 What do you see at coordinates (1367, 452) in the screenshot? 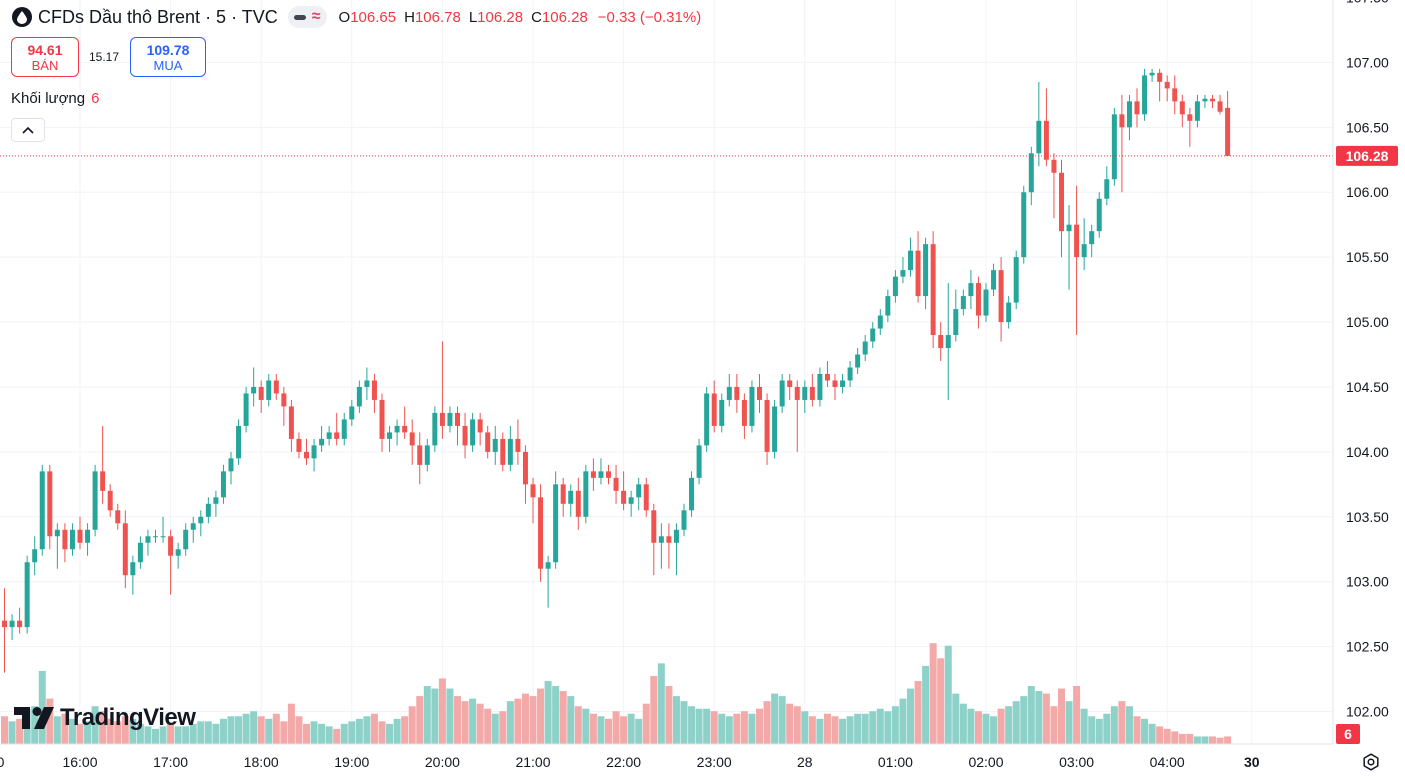
I see `price-tick-label: 104.00` at bounding box center [1367, 452].